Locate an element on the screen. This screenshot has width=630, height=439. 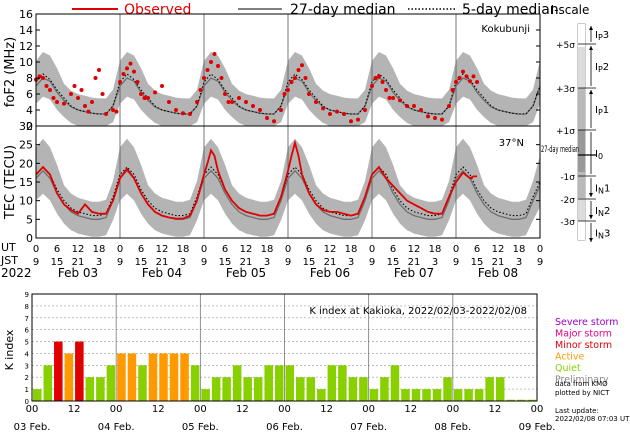
kindex-ytick-label: 1 is located at coordinates (27, 390).